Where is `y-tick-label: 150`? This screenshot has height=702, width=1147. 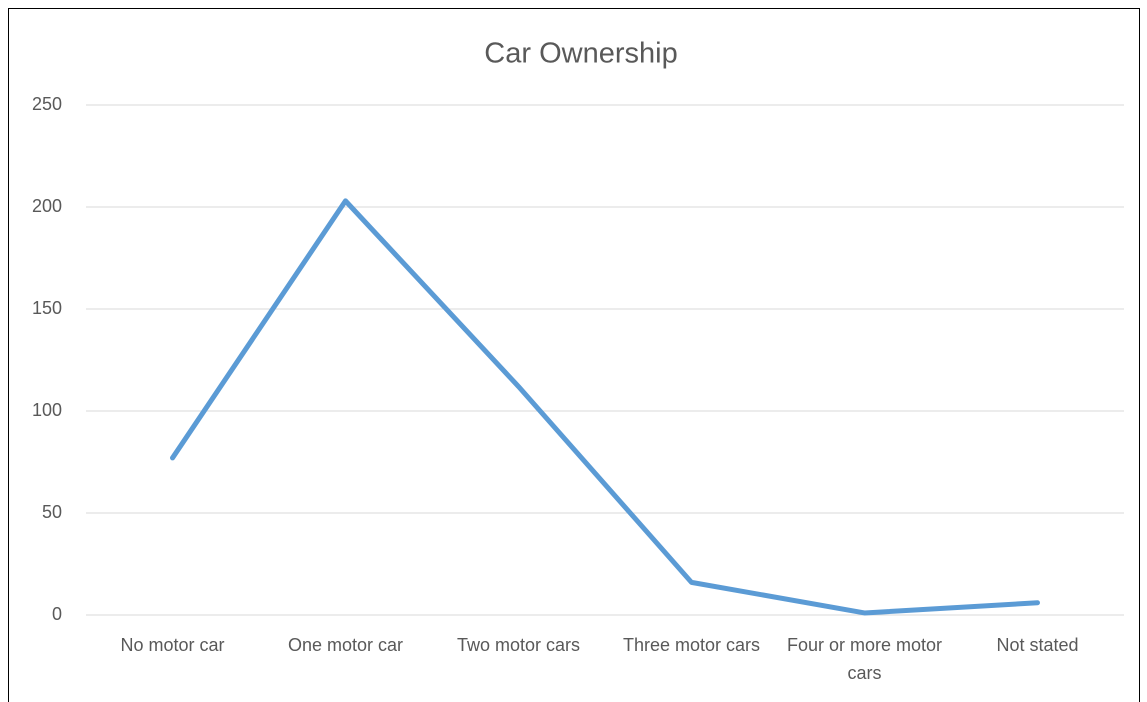 y-tick-label: 150 is located at coordinates (47, 308).